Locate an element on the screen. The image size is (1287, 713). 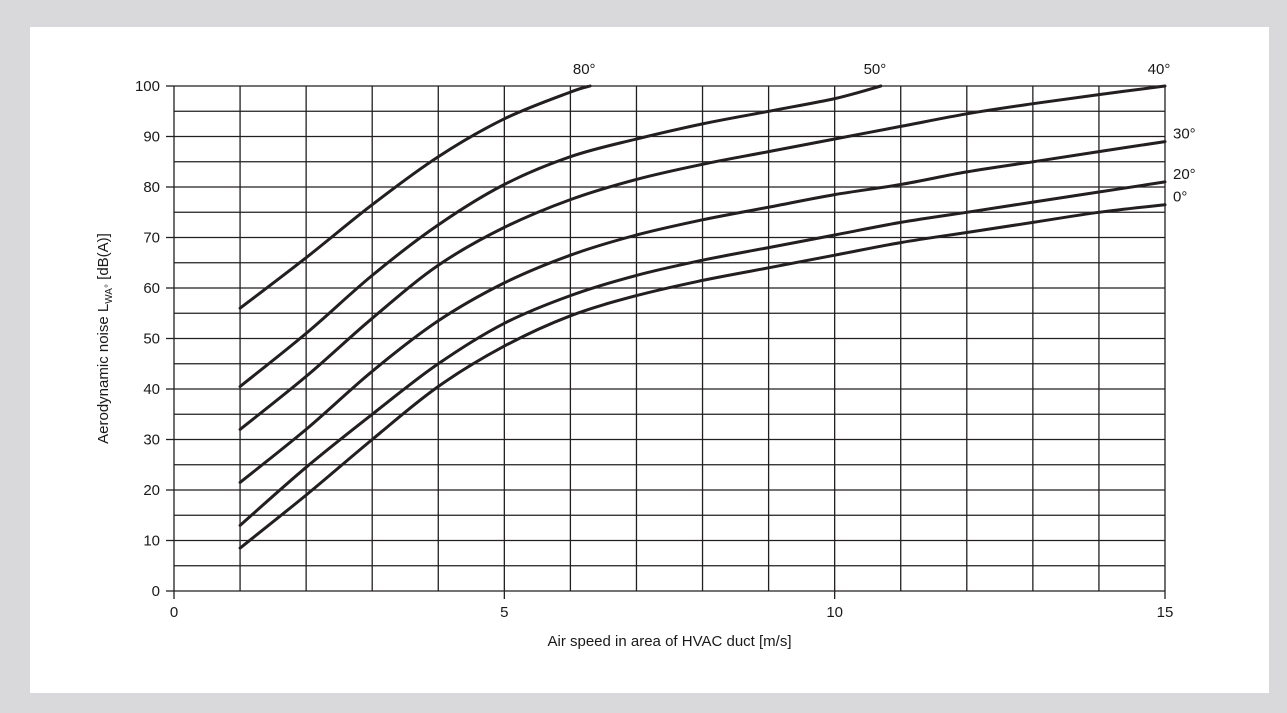
y-tick-label: 40 is located at coordinates (151, 389).